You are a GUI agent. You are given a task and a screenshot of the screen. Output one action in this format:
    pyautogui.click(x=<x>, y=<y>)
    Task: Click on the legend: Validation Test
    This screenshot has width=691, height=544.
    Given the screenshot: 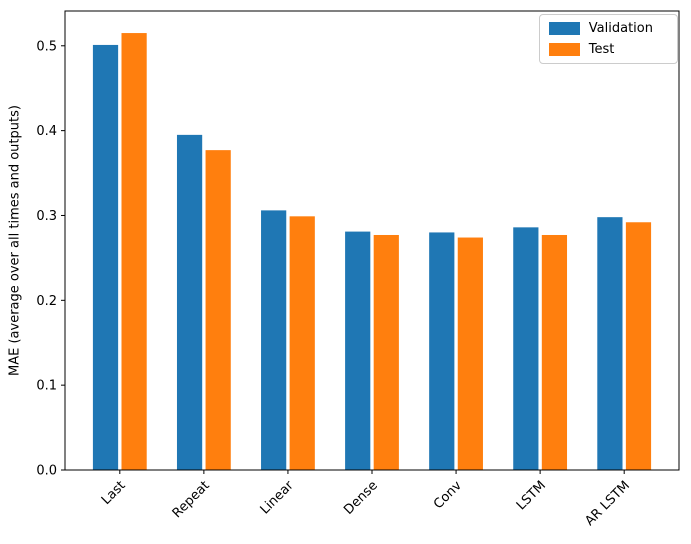 What is the action you would take?
    pyautogui.click(x=608, y=39)
    